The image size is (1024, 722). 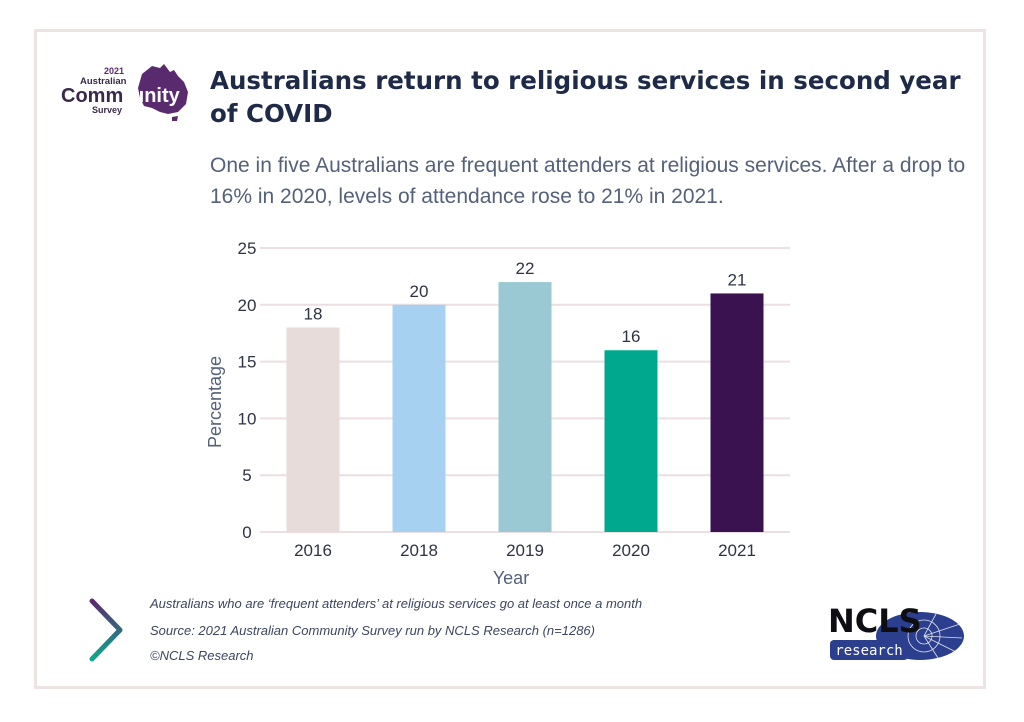 I want to click on x-axis-ticks: 2016 2018 2019 2020 2021, so click(x=525, y=550).